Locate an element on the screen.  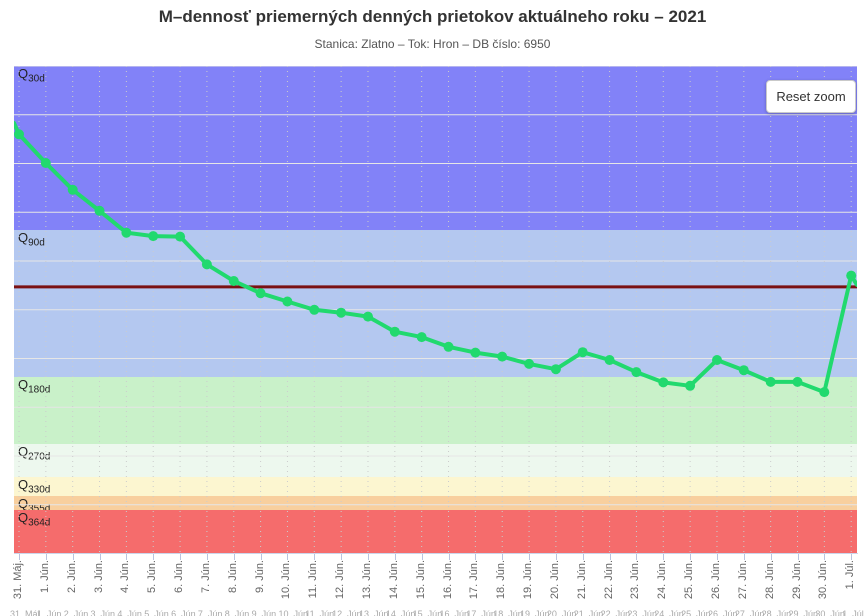
x-axis-label: 26. Jún. is located at coordinates (715, 580).